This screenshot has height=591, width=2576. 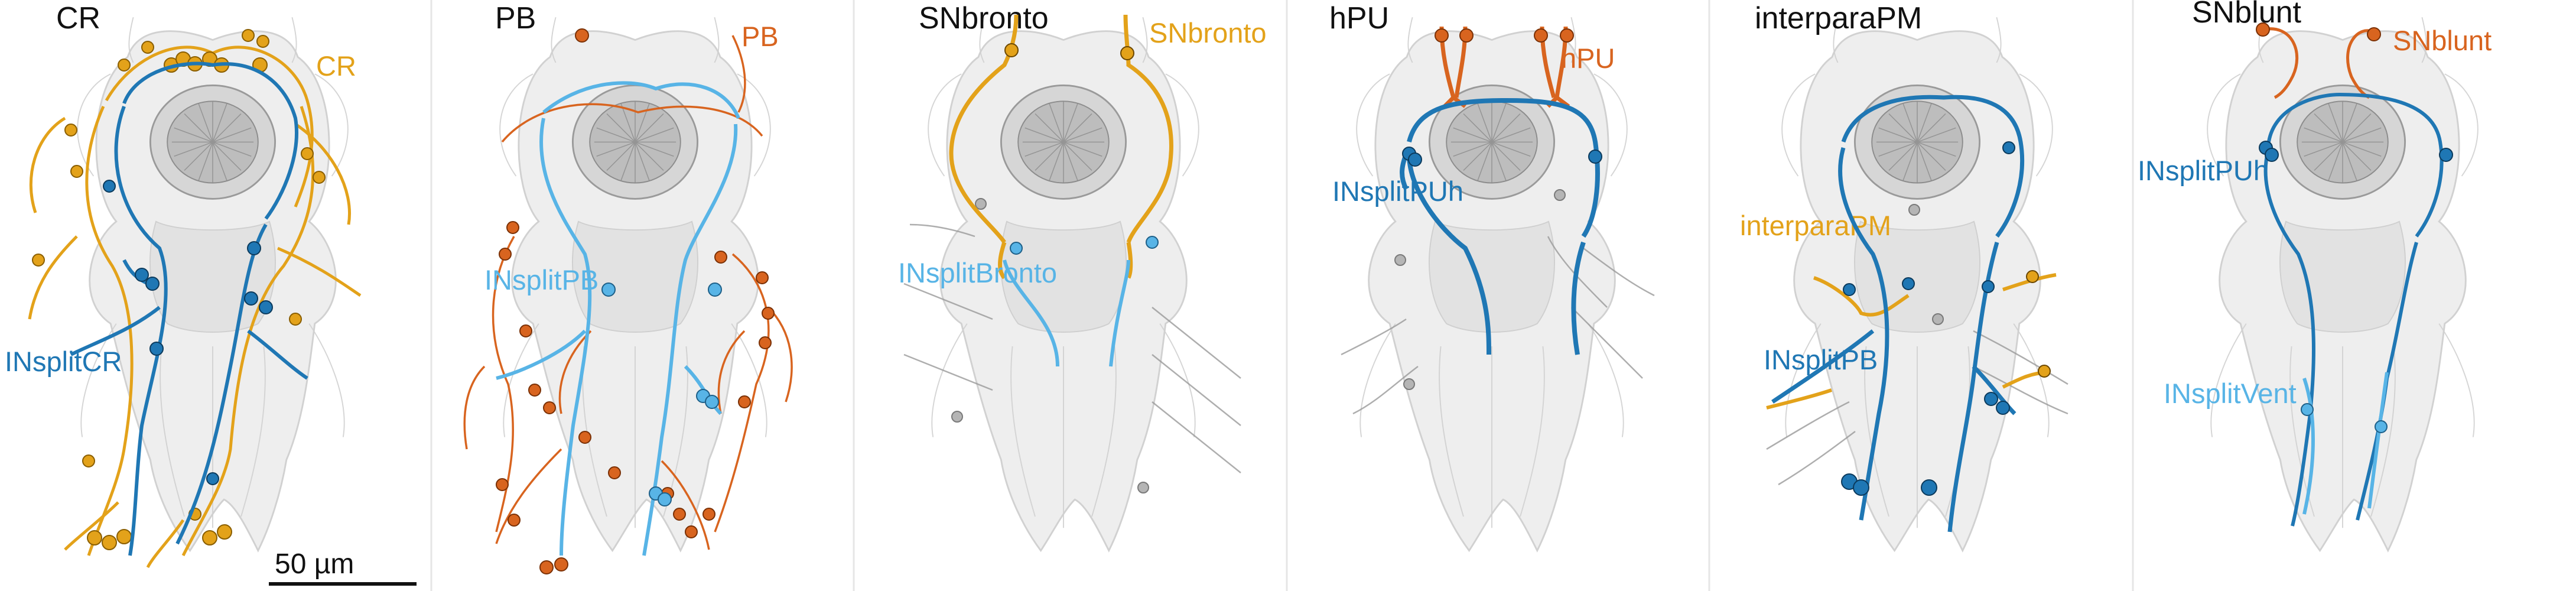 I want to click on sensory-label: PB, so click(x=760, y=36).